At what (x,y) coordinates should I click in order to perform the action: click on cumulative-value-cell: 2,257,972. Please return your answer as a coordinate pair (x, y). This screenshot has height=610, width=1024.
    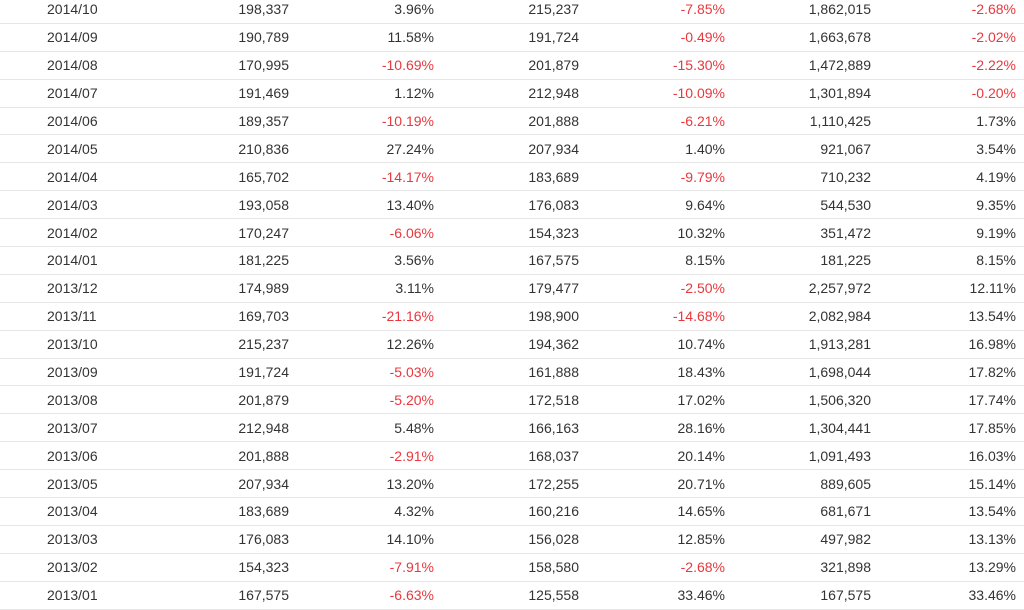
    Looking at the image, I should click on (839, 288).